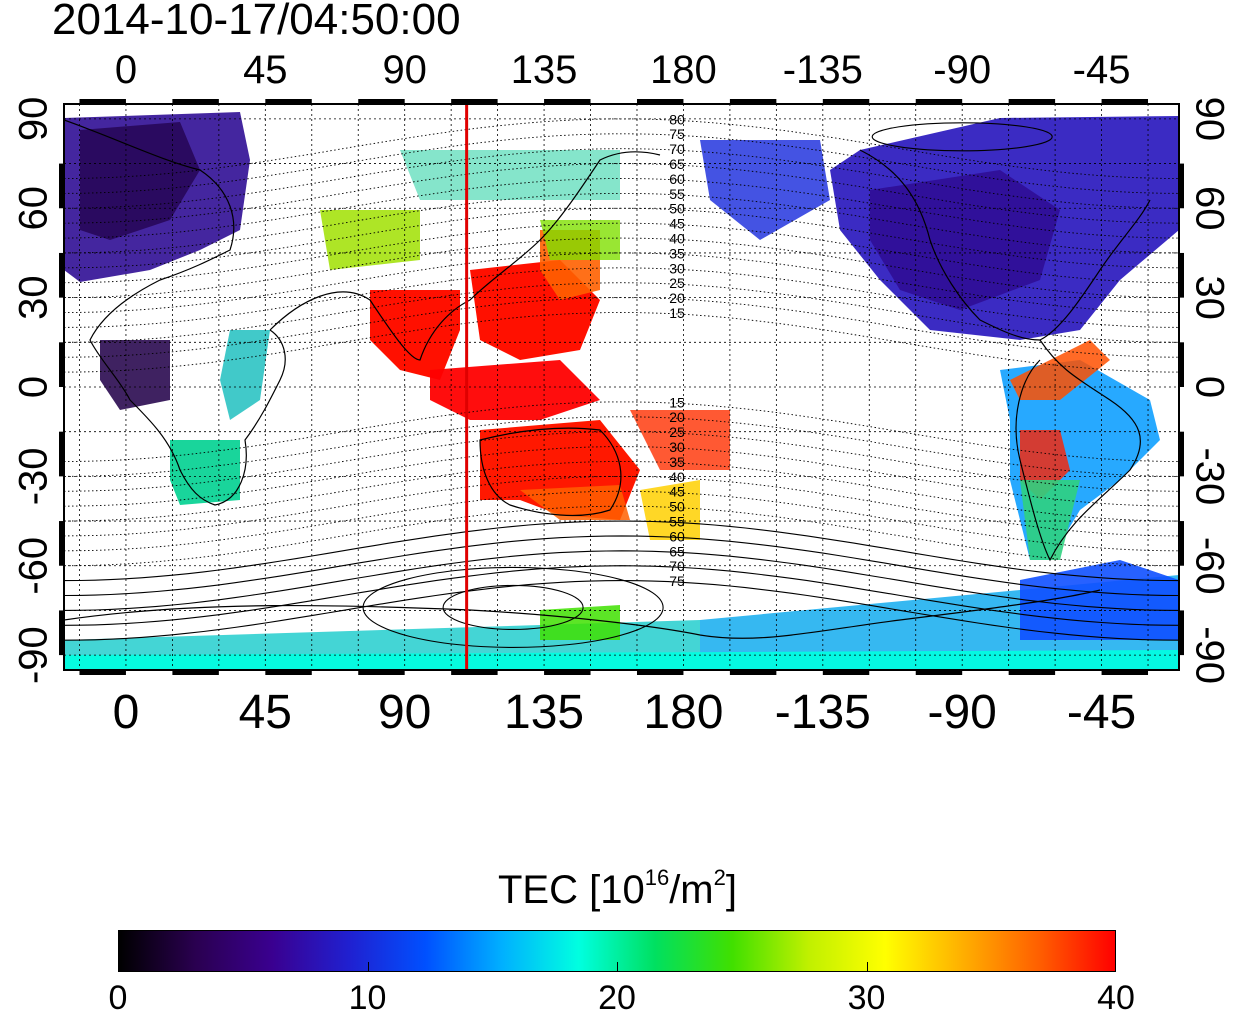 The height and width of the screenshot is (1021, 1235). I want to click on lon-tick-label-bottom: 0, so click(126, 712).